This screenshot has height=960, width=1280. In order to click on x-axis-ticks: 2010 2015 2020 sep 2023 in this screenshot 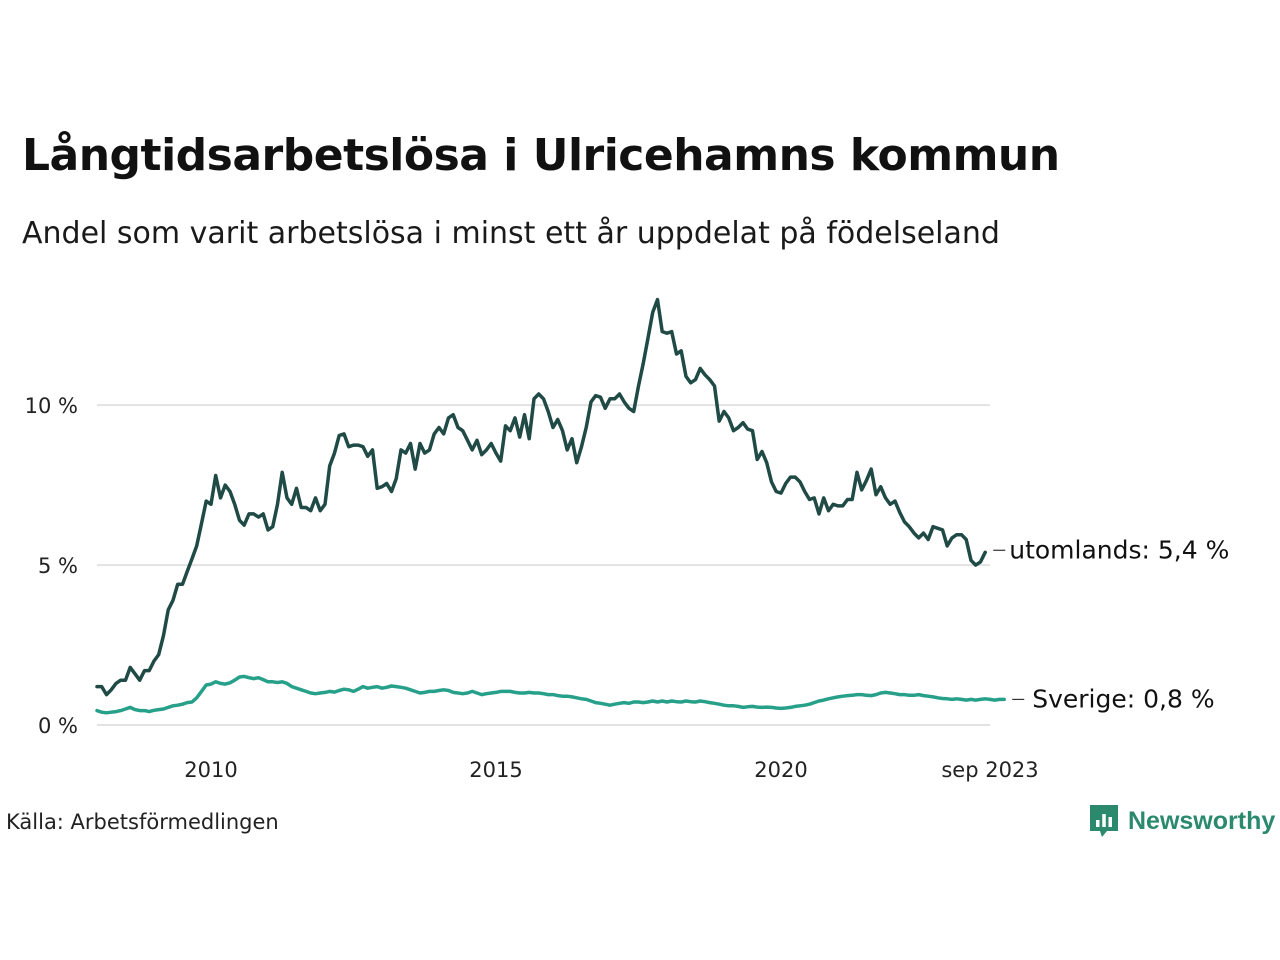, I will do `click(611, 770)`.